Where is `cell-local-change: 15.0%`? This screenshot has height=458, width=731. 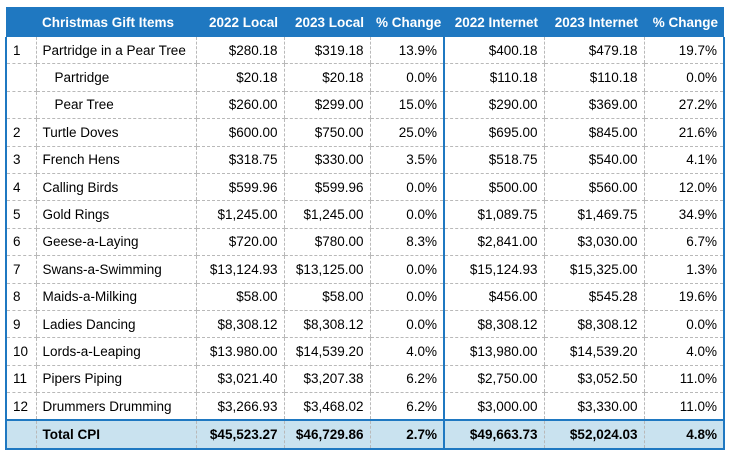
cell-local-change: 15.0% is located at coordinates (406, 105).